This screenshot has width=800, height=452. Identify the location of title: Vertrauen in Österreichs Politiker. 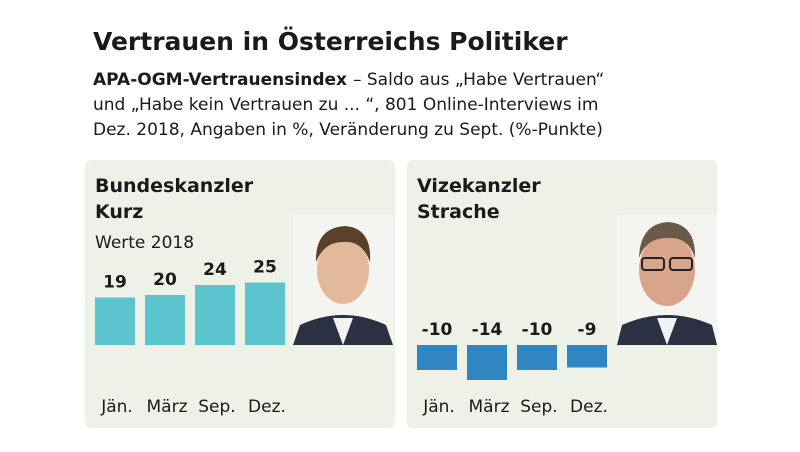
(330, 41).